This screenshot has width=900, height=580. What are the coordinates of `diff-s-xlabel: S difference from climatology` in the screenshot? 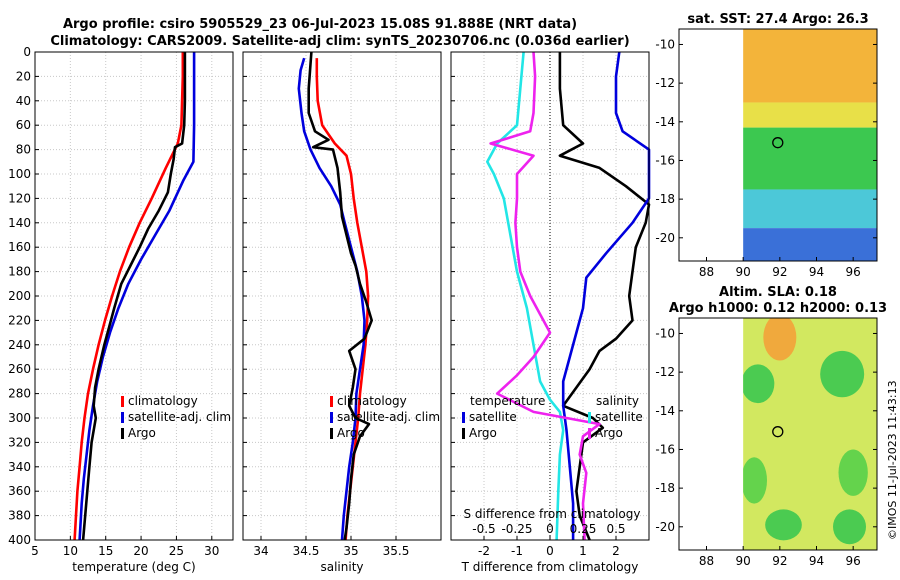 It's located at (552, 514).